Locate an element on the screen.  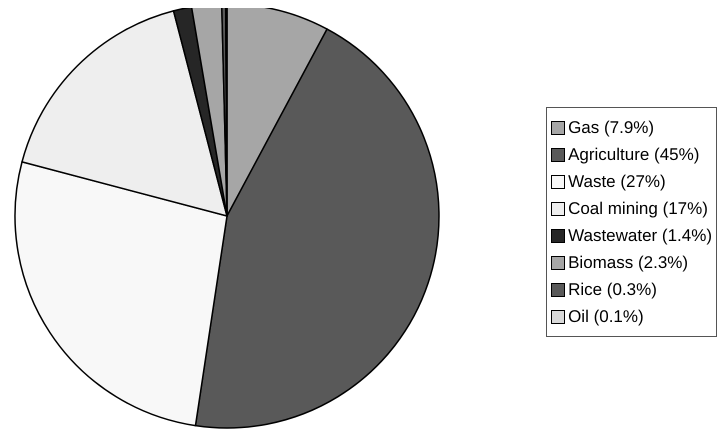
legend-label: Wastewater (1.4%) is located at coordinates (640, 236).